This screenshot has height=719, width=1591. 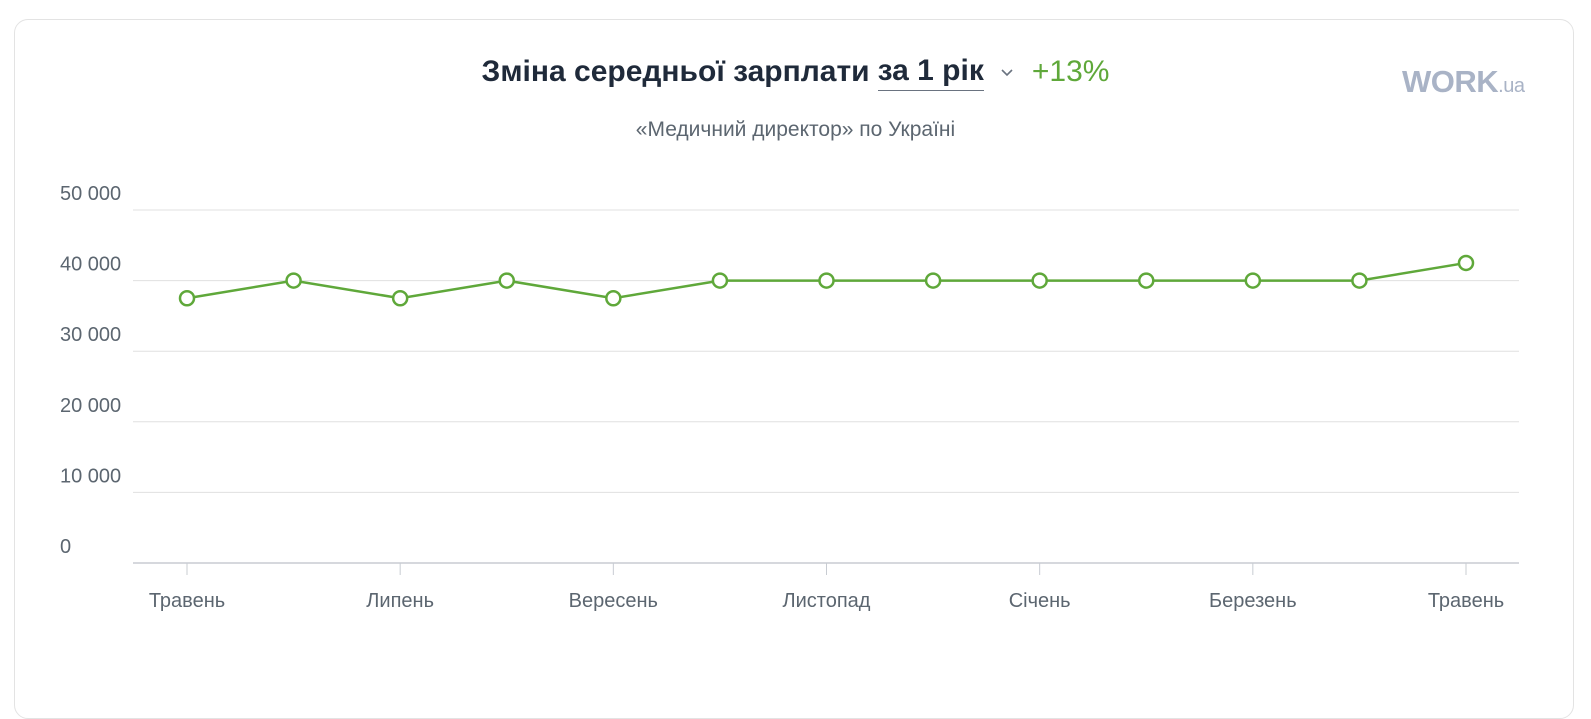 What do you see at coordinates (65, 547) in the screenshot?
I see `y-tick-label: 0` at bounding box center [65, 547].